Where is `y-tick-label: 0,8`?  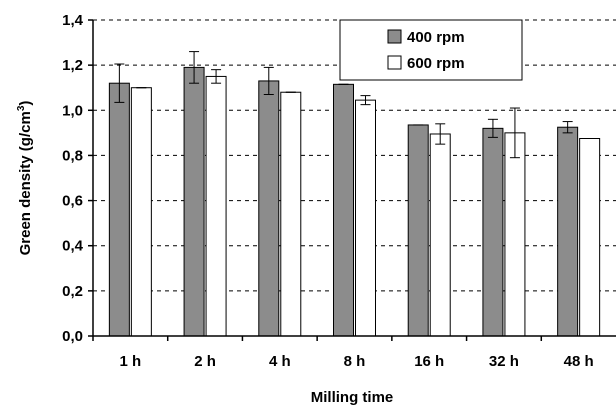 y-tick-label: 0,8 is located at coordinates (72, 155).